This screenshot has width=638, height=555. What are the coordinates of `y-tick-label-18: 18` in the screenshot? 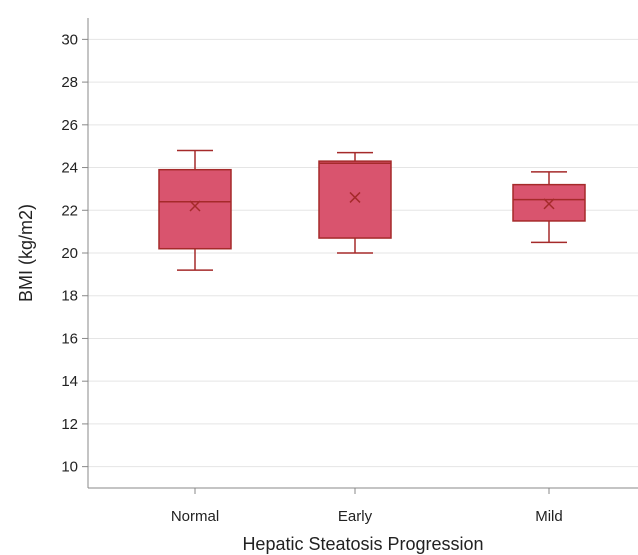 It's located at (69, 296).